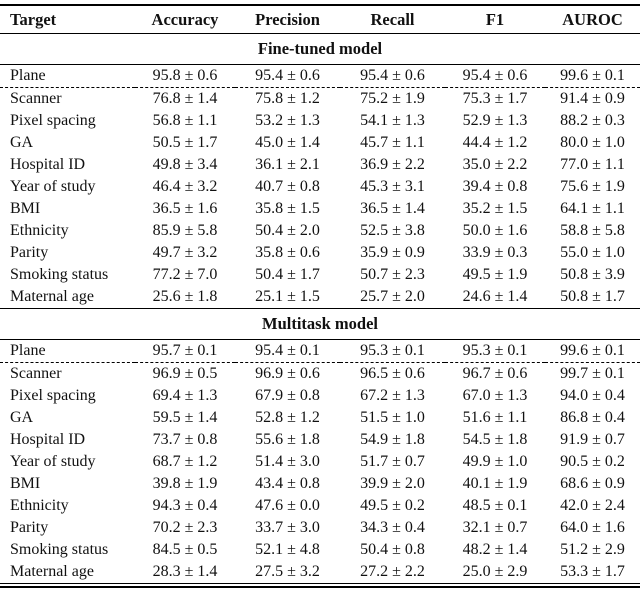 The width and height of the screenshot is (640, 598). Describe the element at coordinates (185, 439) in the screenshot. I see `value-cell-accuracy: 73.7 ± 0.8` at that location.